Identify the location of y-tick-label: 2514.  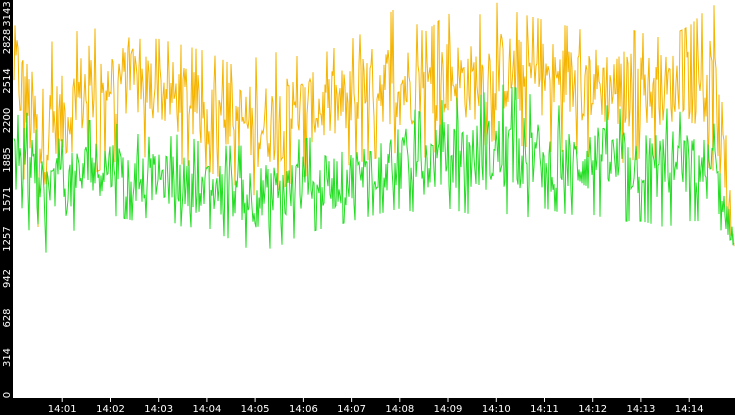
(7, 80).